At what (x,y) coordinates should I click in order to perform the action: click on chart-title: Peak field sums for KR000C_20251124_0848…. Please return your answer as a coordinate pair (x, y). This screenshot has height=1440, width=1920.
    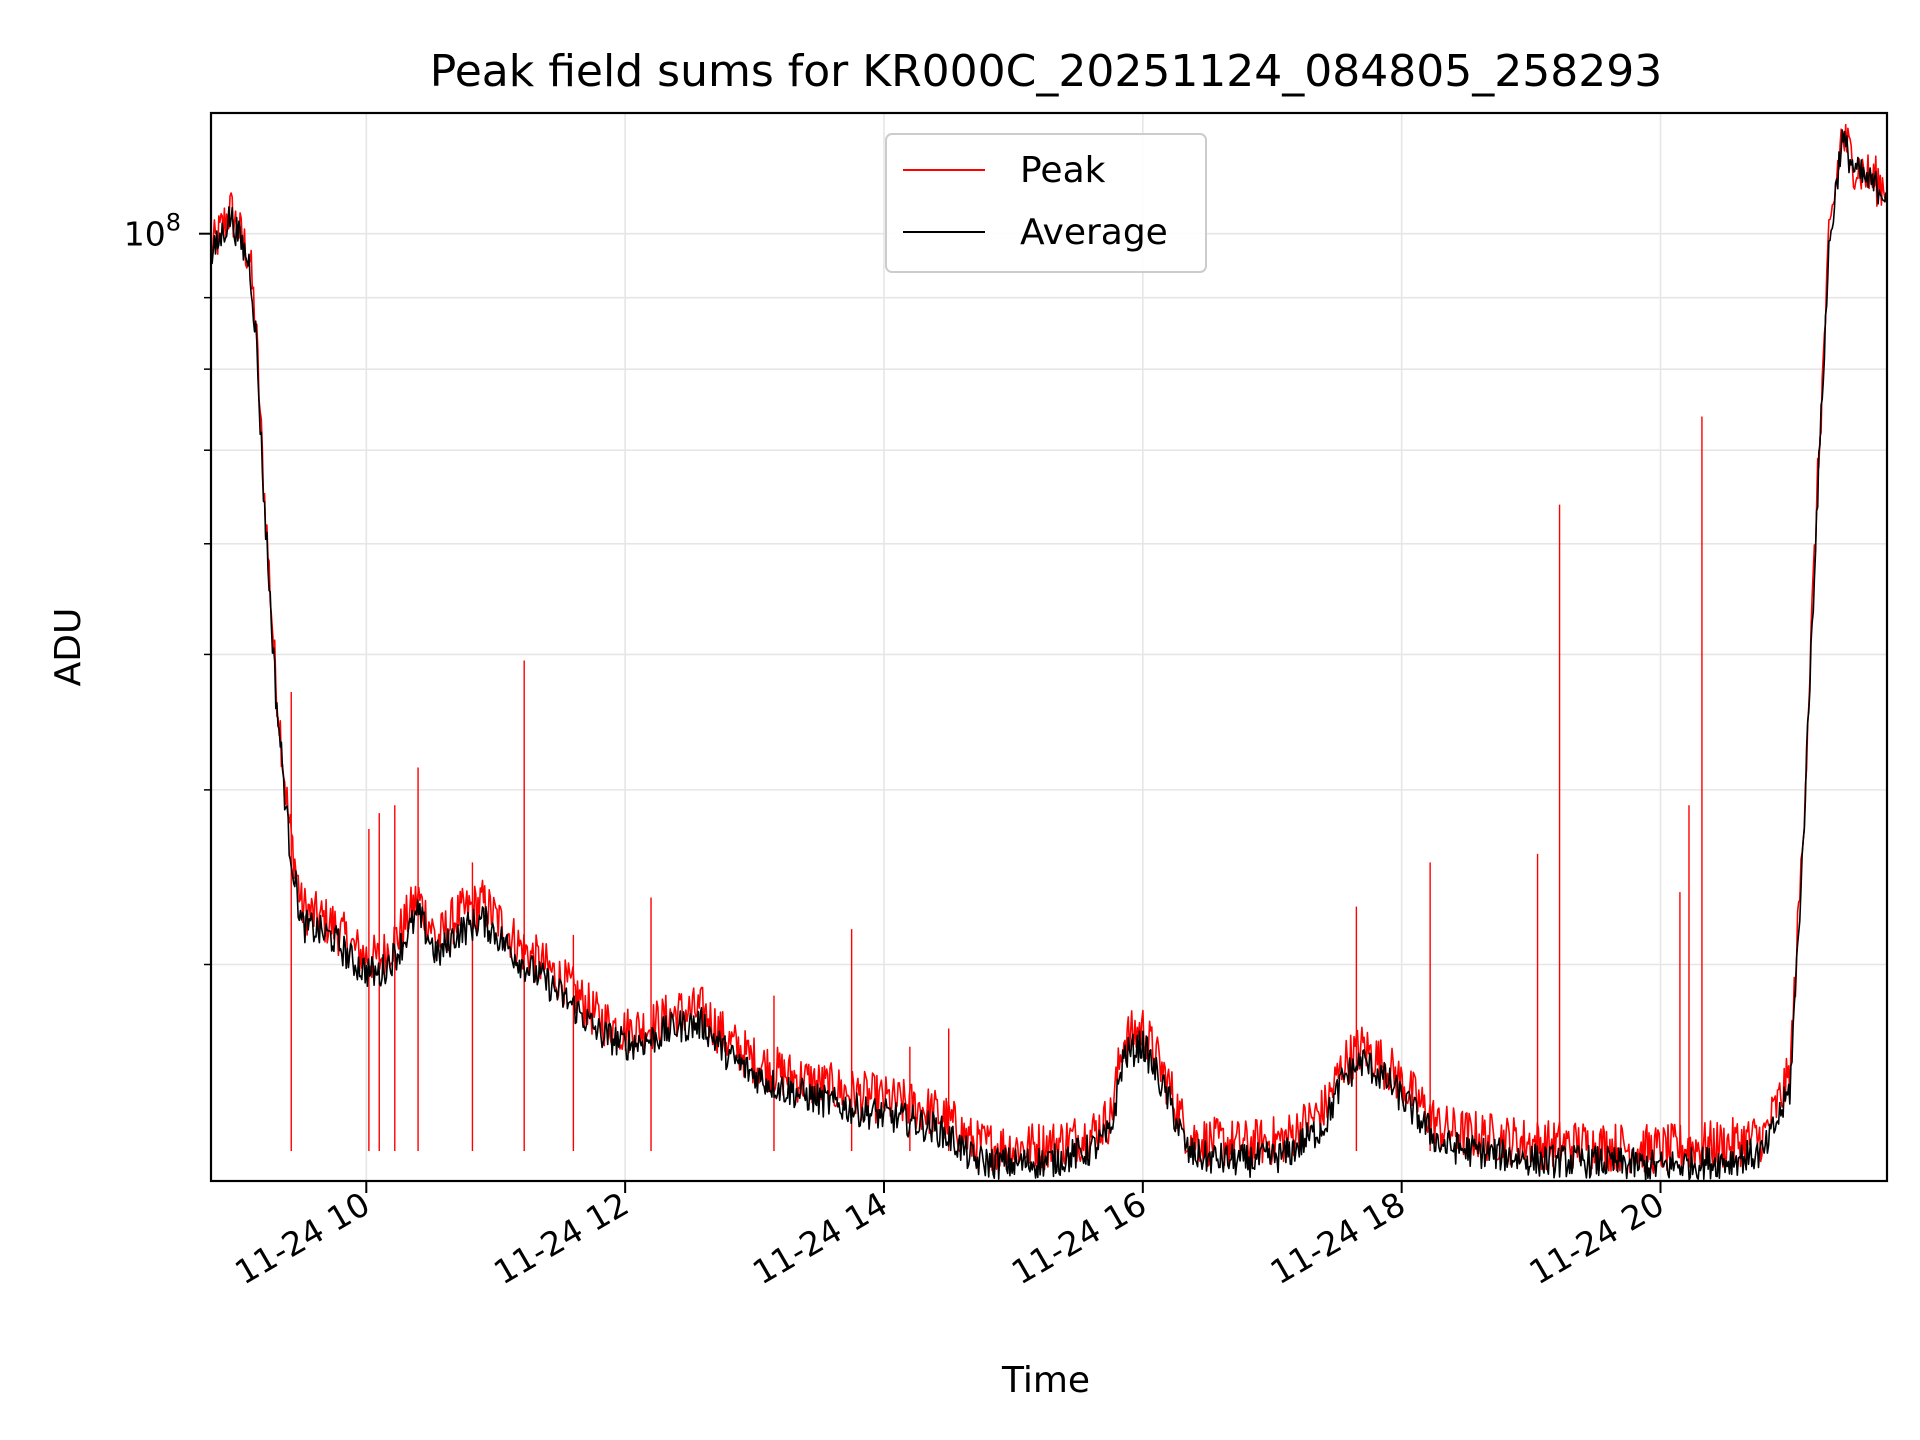
    Looking at the image, I should click on (1046, 71).